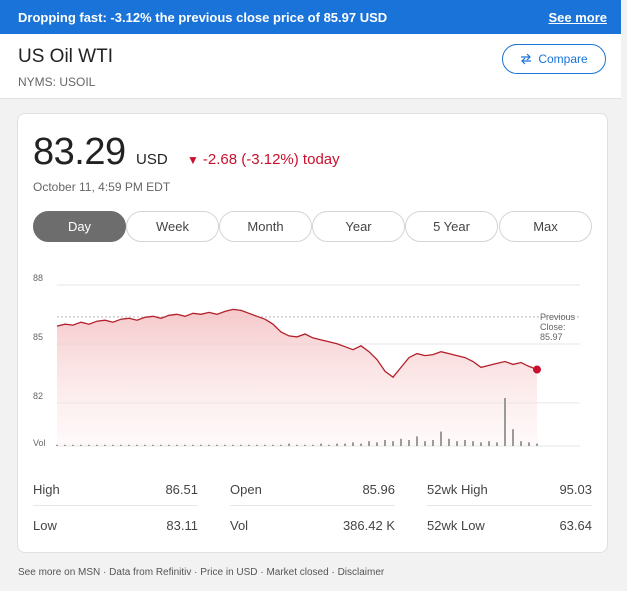 Image resolution: width=627 pixels, height=591 pixels. What do you see at coordinates (271, 159) in the screenshot?
I see `price-change-text: -2.68 (-3.12%) today` at bounding box center [271, 159].